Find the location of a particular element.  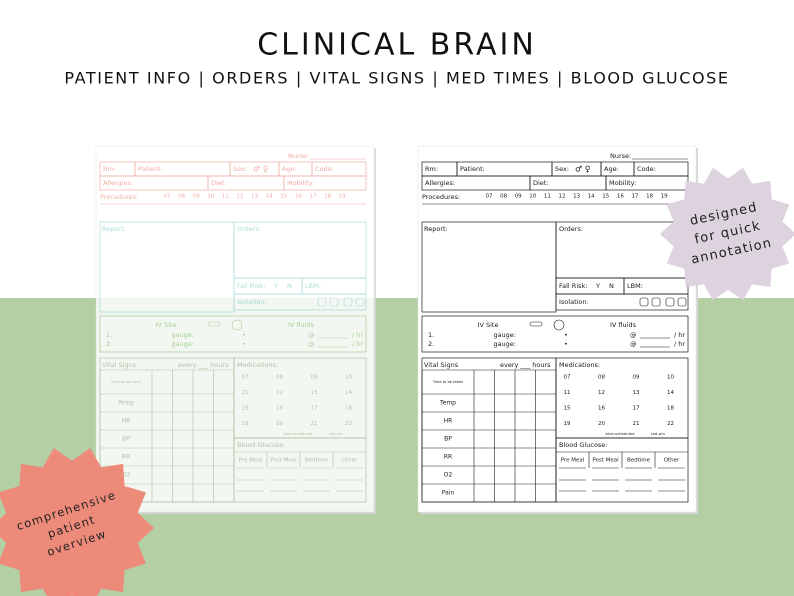

vital-row-label: HR is located at coordinates (126, 421).